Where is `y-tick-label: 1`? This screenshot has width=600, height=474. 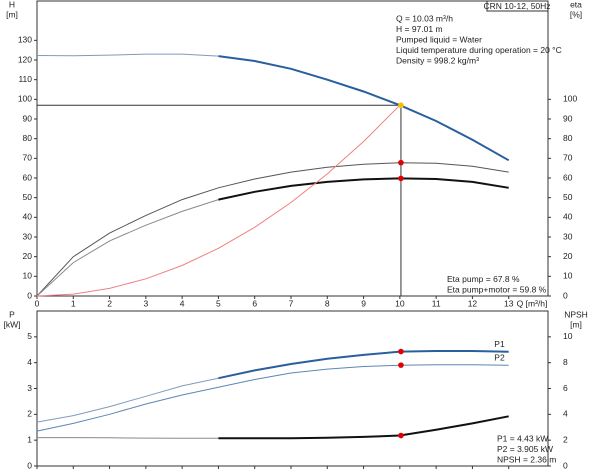 y-tick-label: 1 is located at coordinates (29, 439).